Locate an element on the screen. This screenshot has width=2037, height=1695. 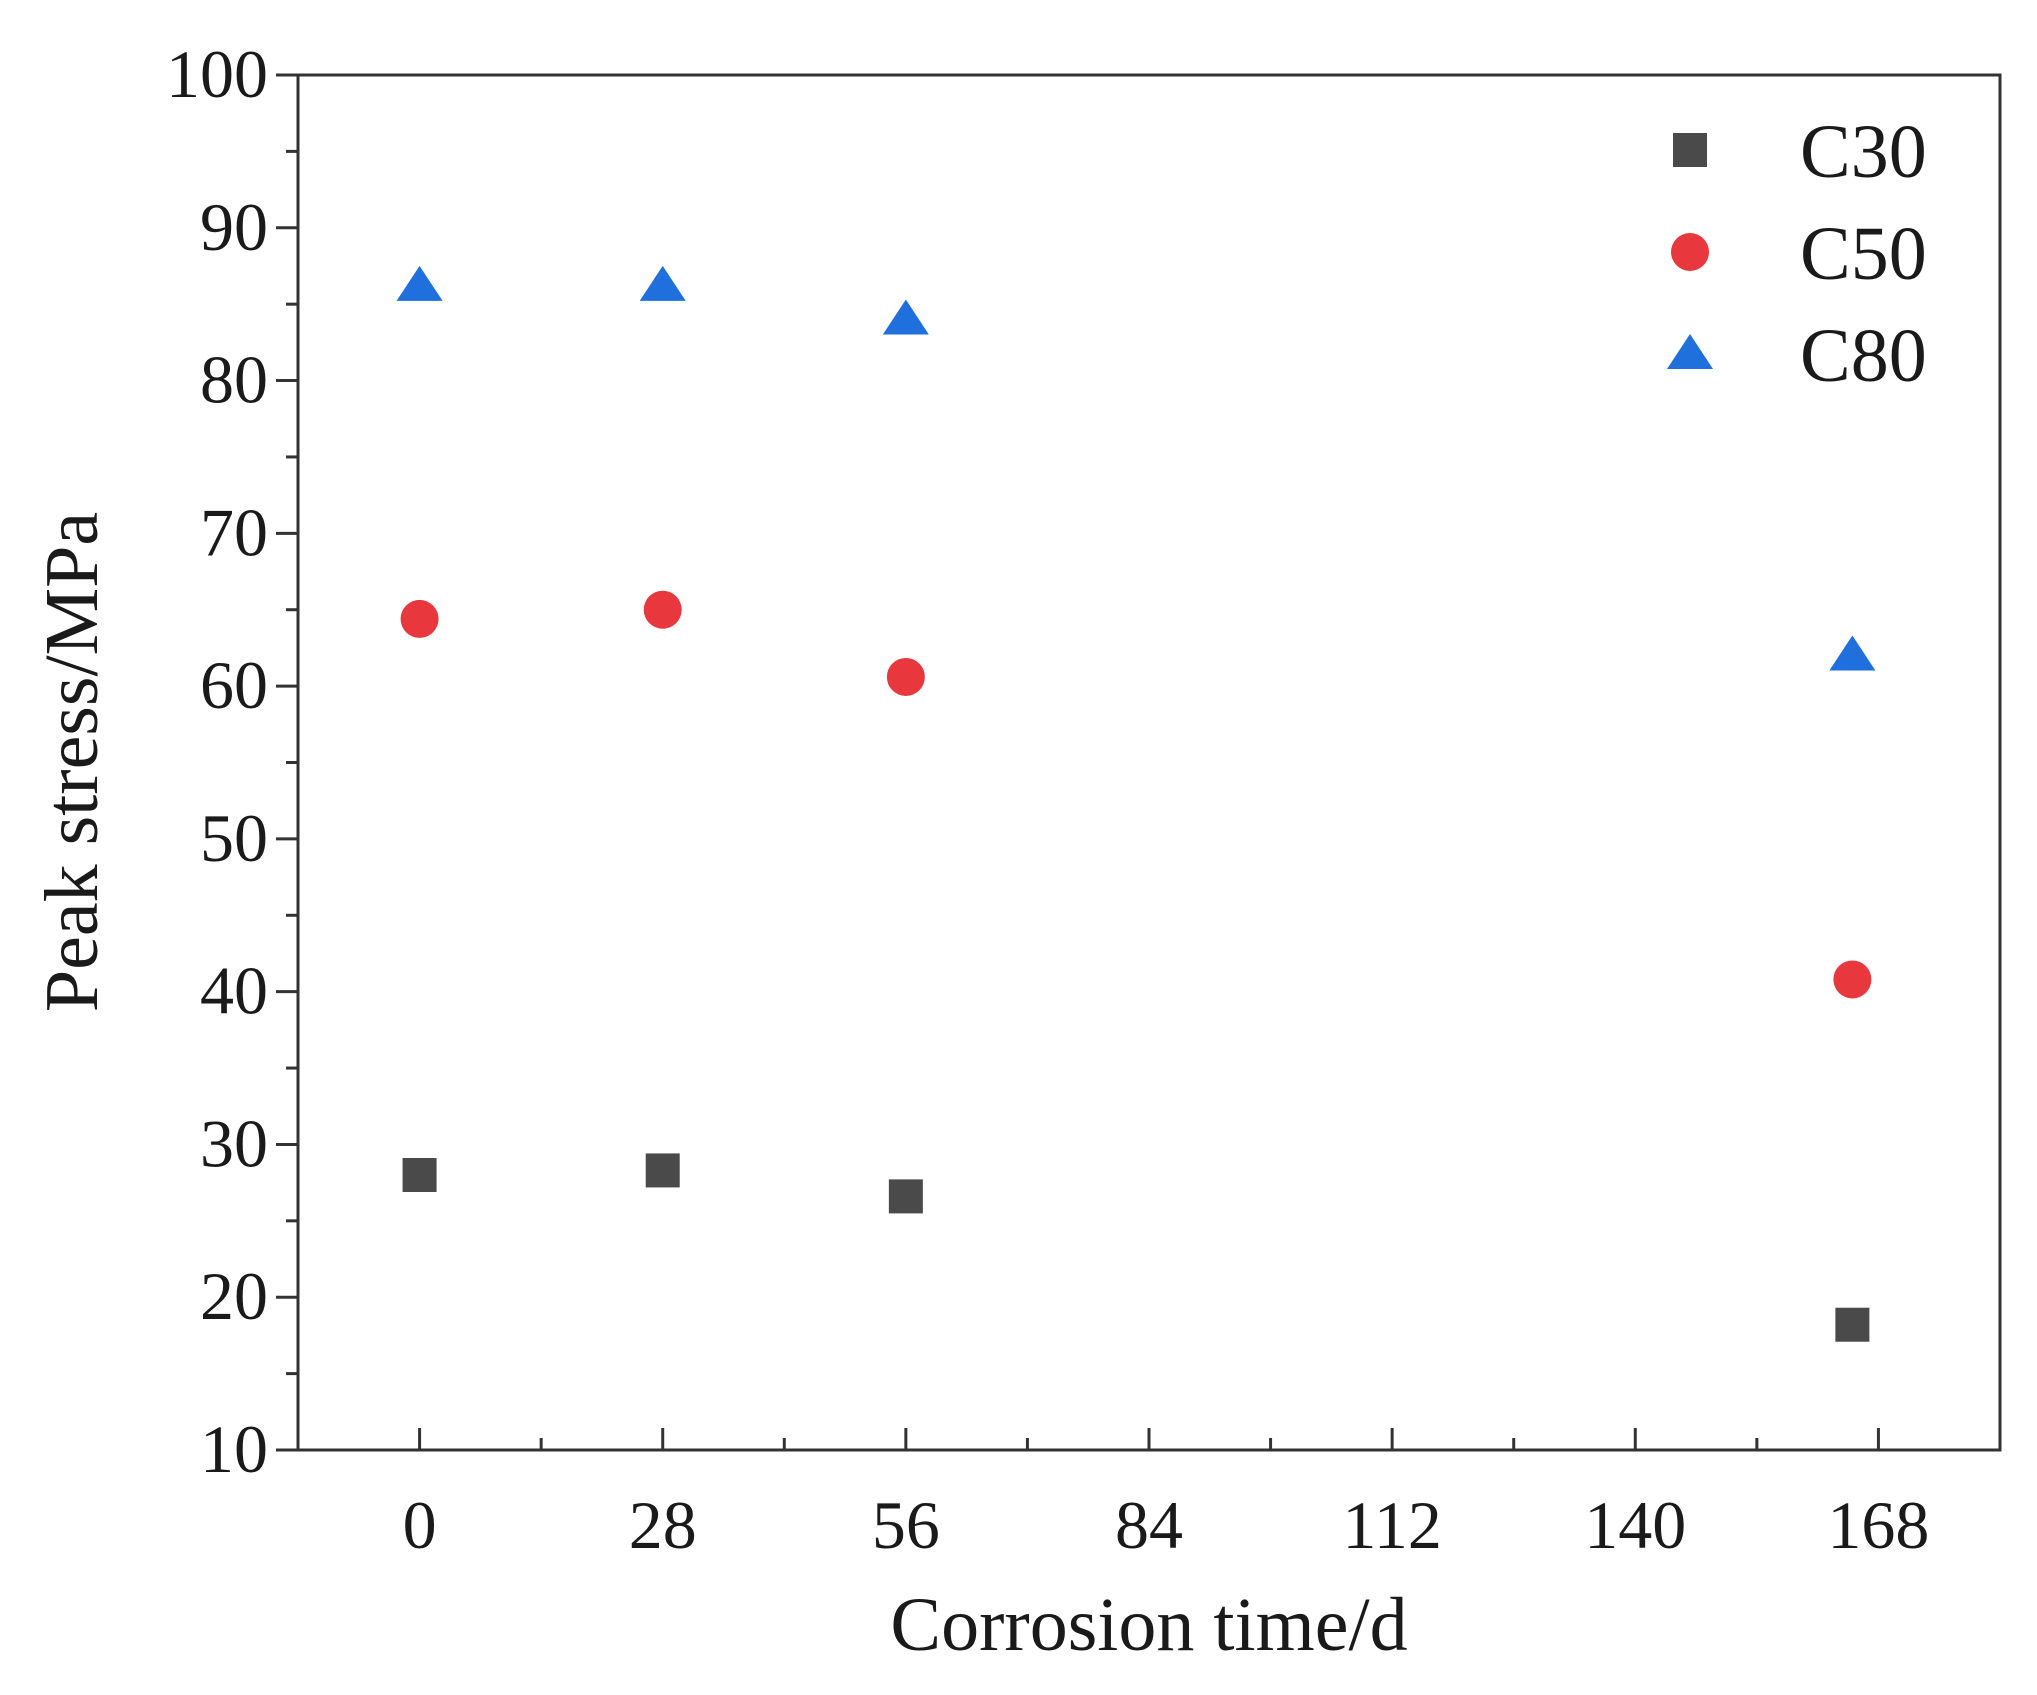
y-tick-label: 20 is located at coordinates (234, 1296).